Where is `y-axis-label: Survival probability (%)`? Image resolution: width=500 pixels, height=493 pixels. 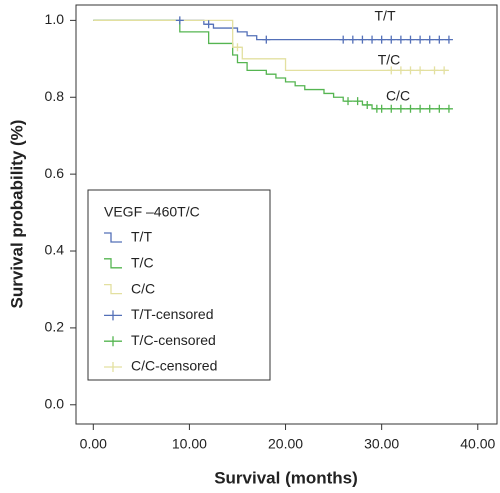 y-axis-label: Survival probability (%) is located at coordinates (16, 214).